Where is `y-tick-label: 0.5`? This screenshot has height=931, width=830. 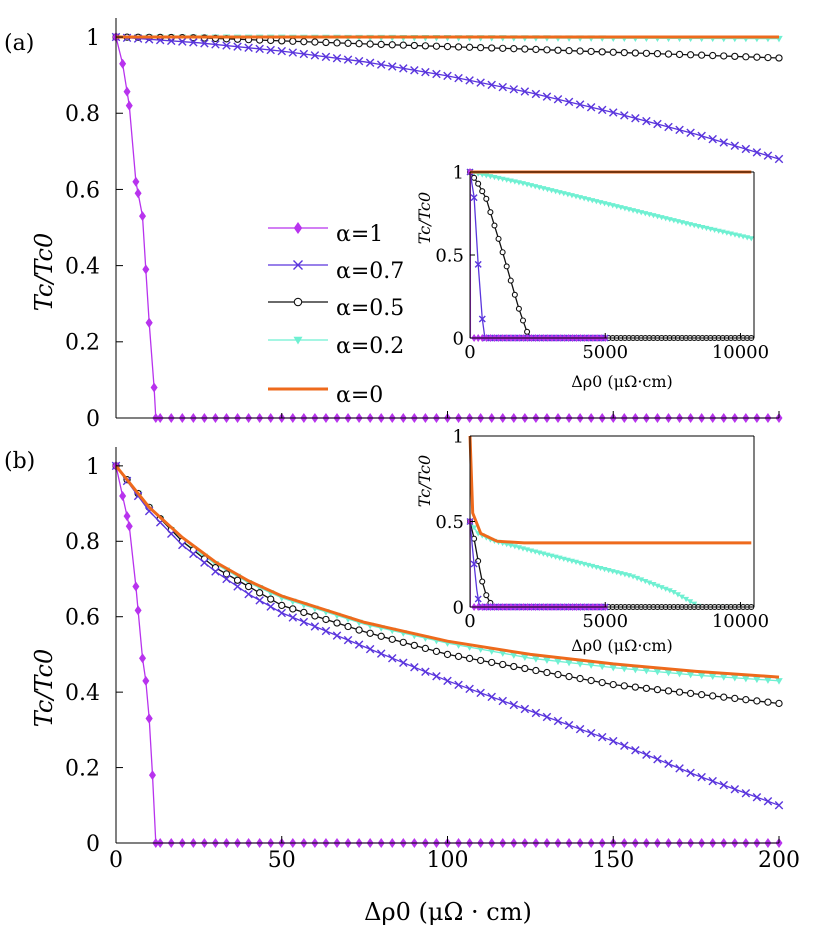 y-tick-label: 0.5 is located at coordinates (449, 522).